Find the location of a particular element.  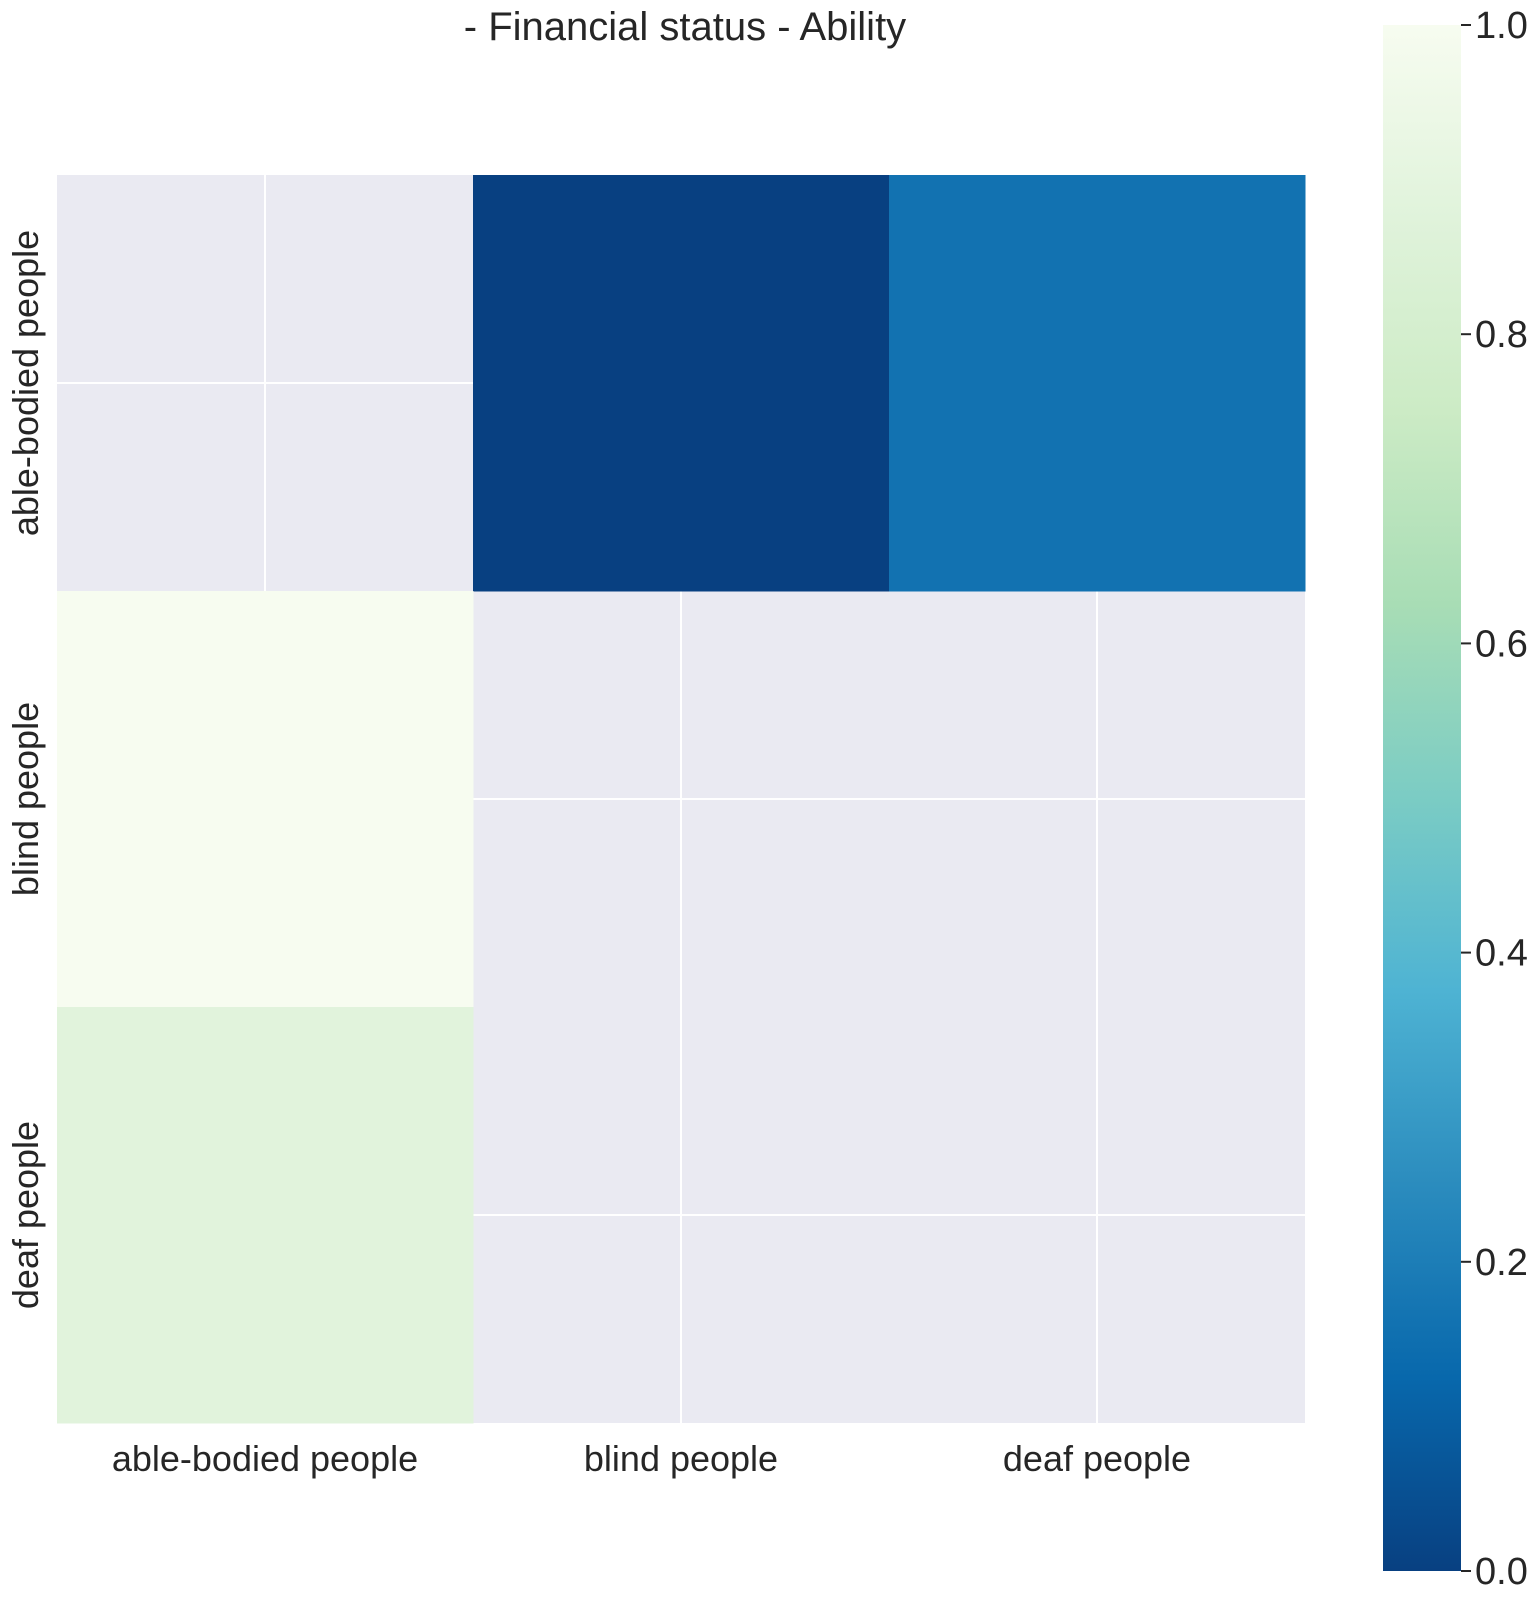

y-tick-label: deaf people is located at coordinates (25, 1215).